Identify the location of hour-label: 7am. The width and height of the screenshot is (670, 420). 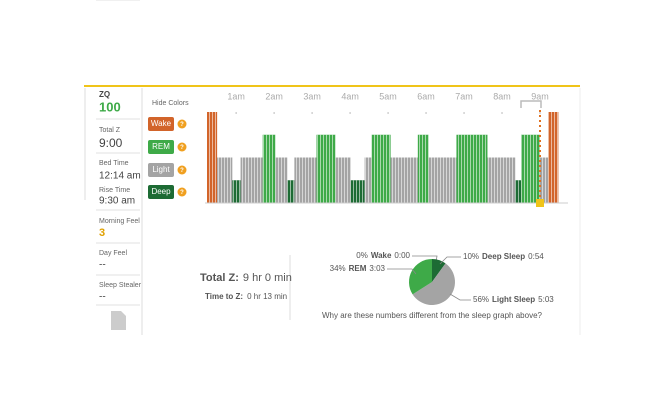
(464, 96).